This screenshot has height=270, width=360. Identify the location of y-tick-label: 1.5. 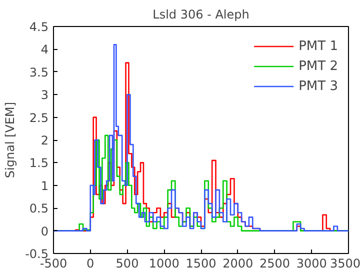
(39, 163).